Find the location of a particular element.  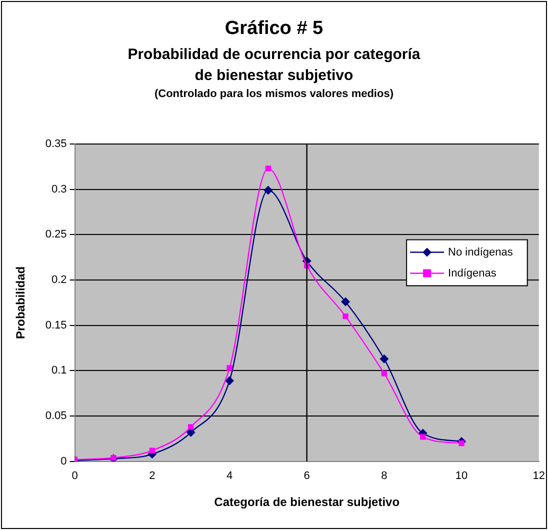

x-tick-label: 6 is located at coordinates (307, 476).